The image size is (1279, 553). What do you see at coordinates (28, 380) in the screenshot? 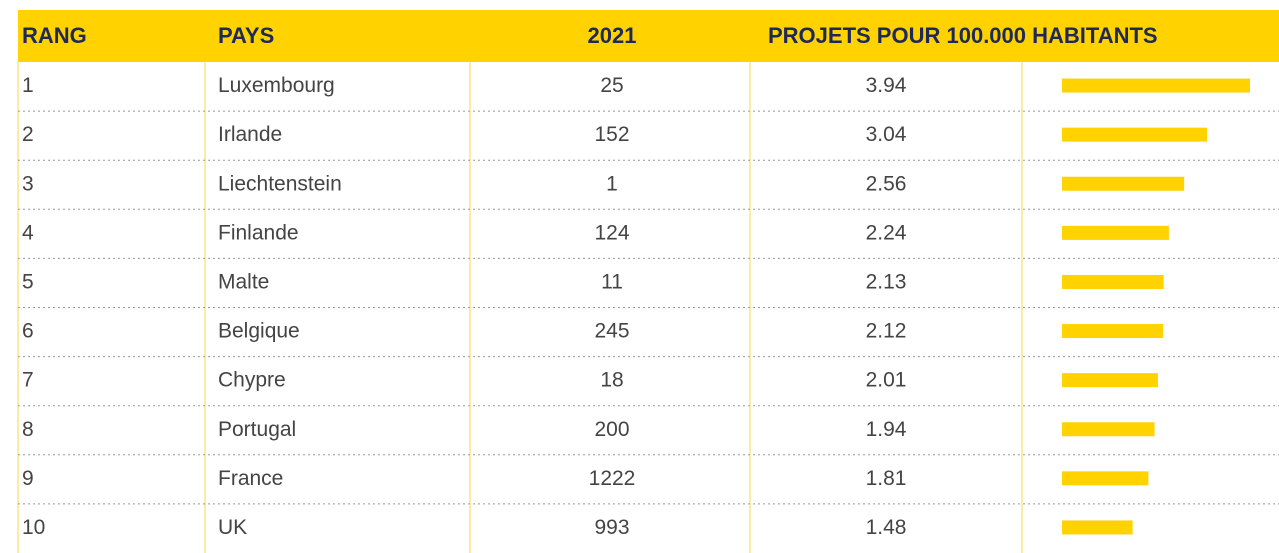
I see `rank: 7` at bounding box center [28, 380].